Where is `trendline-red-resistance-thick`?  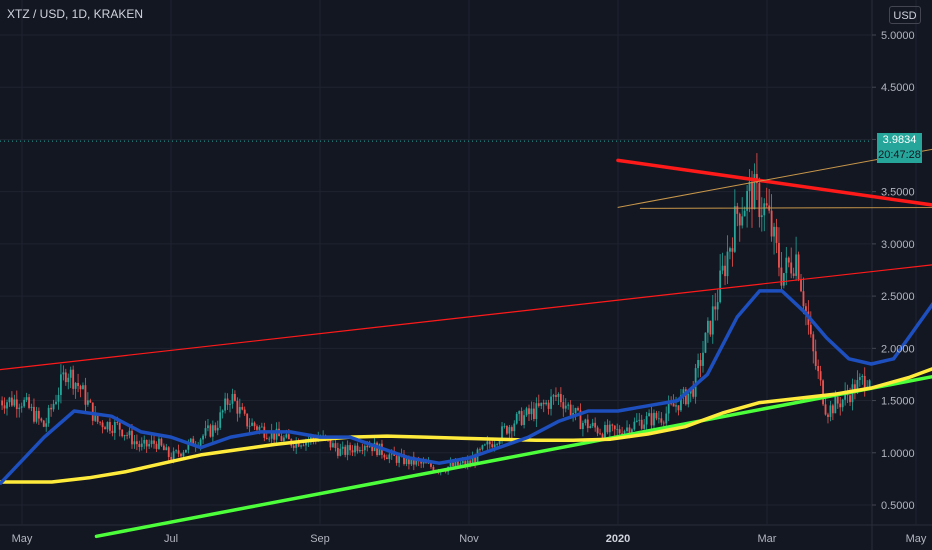 trendline-red-resistance-thick is located at coordinates (774, 237).